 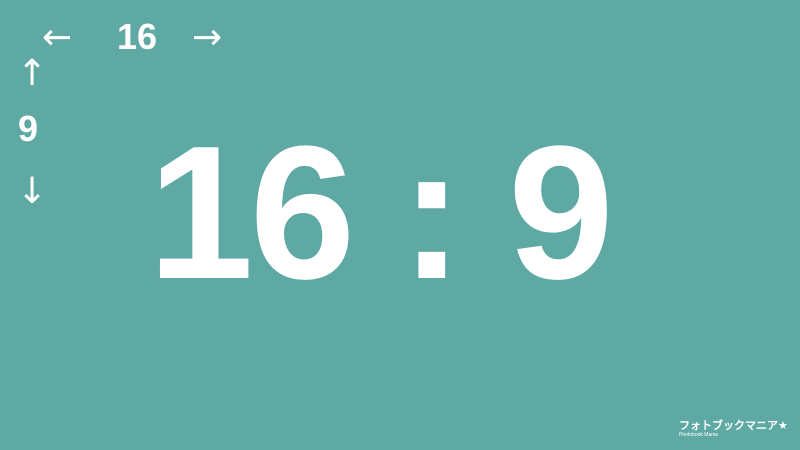 I want to click on width-label: 16, so click(x=137, y=36).